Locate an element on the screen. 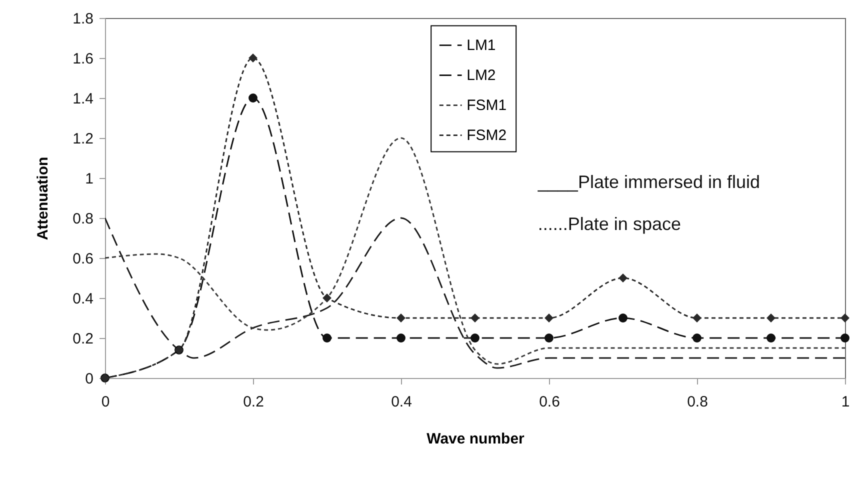 This screenshot has width=859, height=479. legend-label: FSM1 is located at coordinates (486, 105).